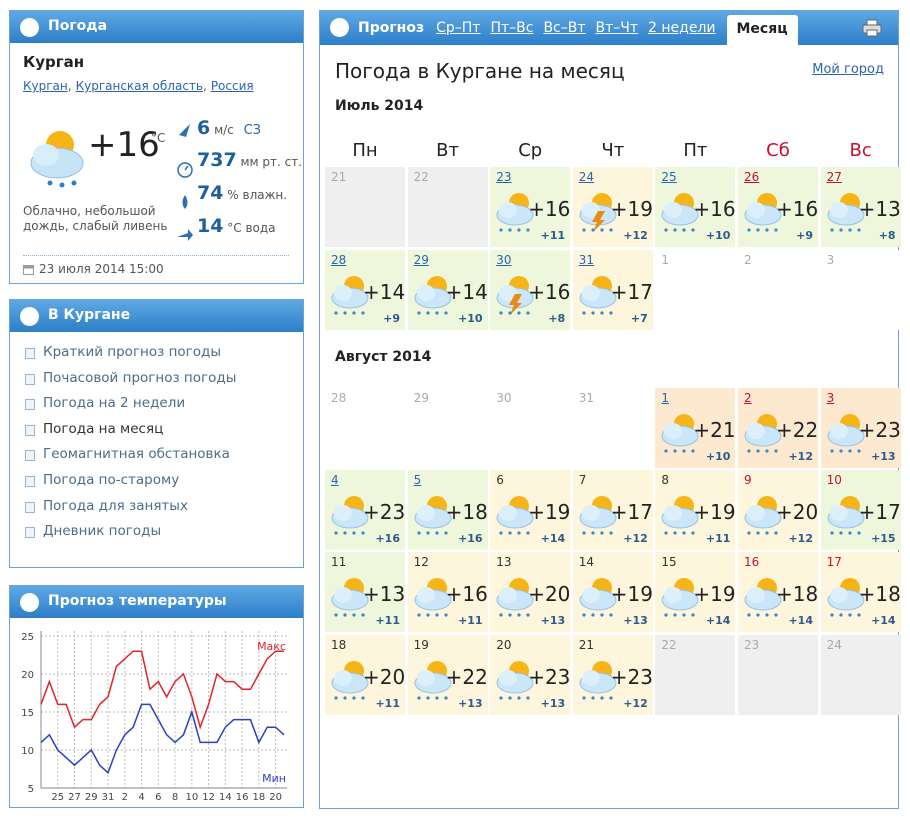 The width and height of the screenshot is (910, 823). I want to click on day-cell: 24 +19 +12, so click(612, 207).